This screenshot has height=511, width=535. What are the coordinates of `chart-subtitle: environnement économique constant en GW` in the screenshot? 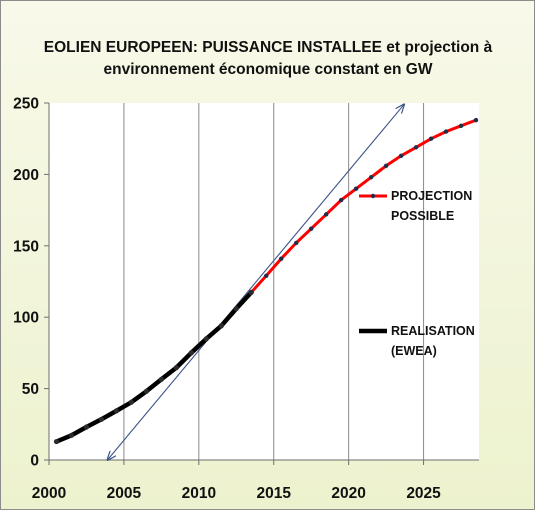 It's located at (268, 69).